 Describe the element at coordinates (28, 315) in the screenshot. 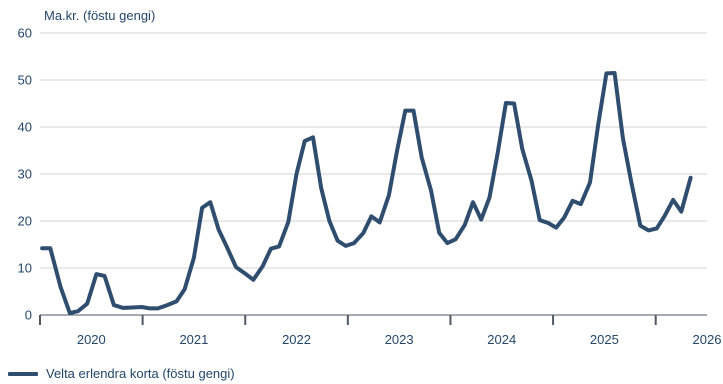

I see `y-tick-label: 0` at that location.